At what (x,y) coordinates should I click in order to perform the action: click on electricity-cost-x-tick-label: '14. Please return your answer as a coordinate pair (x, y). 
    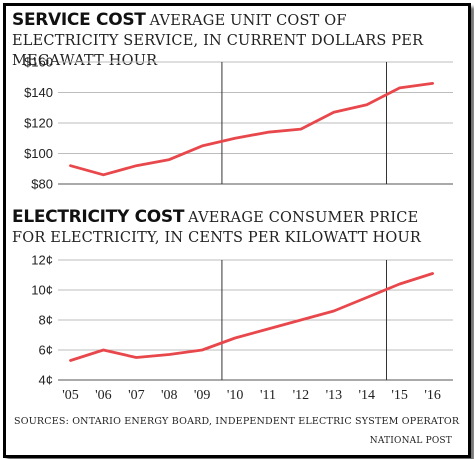
    Looking at the image, I should click on (366, 395).